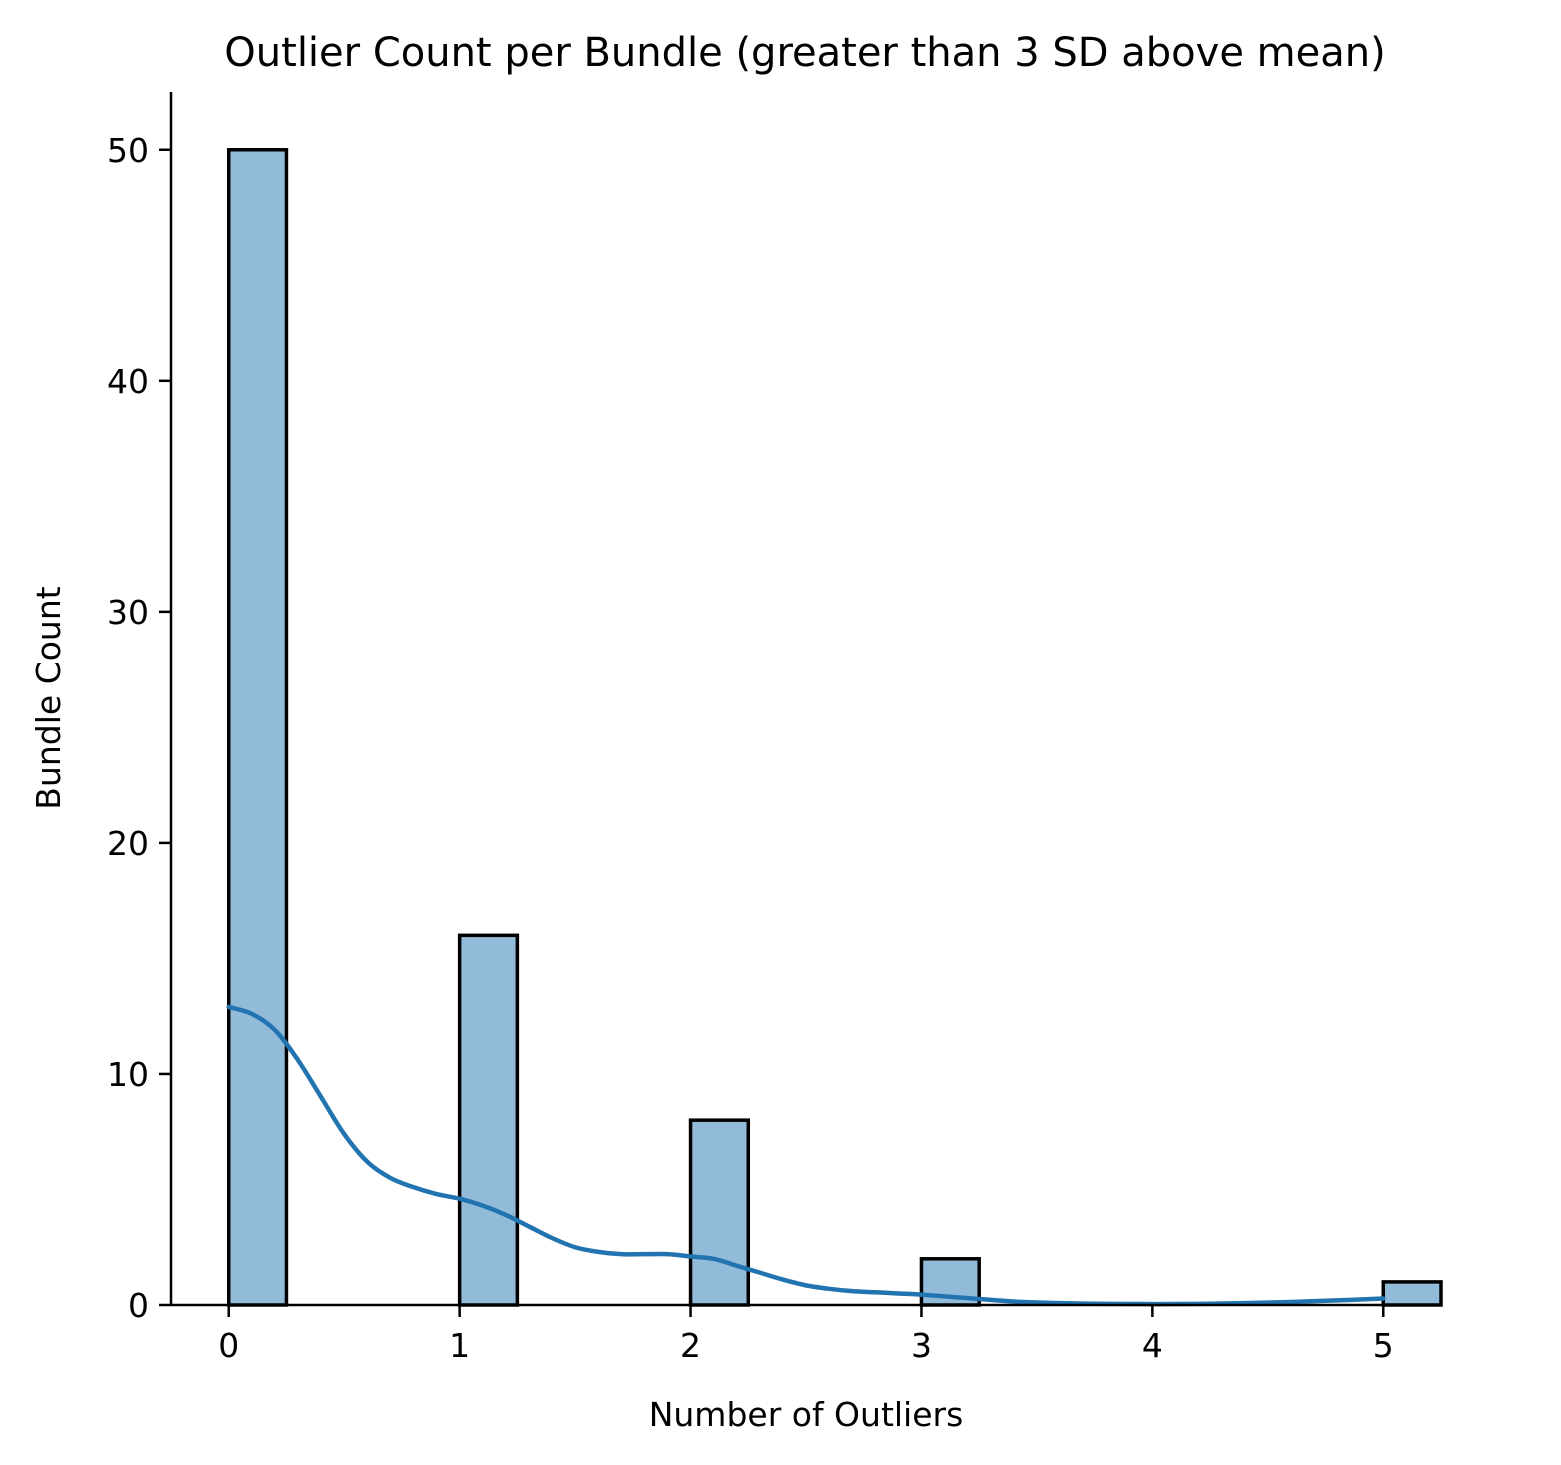 This screenshot has height=1465, width=1561. What do you see at coordinates (128, 612) in the screenshot?
I see `y-tick-label: 30` at bounding box center [128, 612].